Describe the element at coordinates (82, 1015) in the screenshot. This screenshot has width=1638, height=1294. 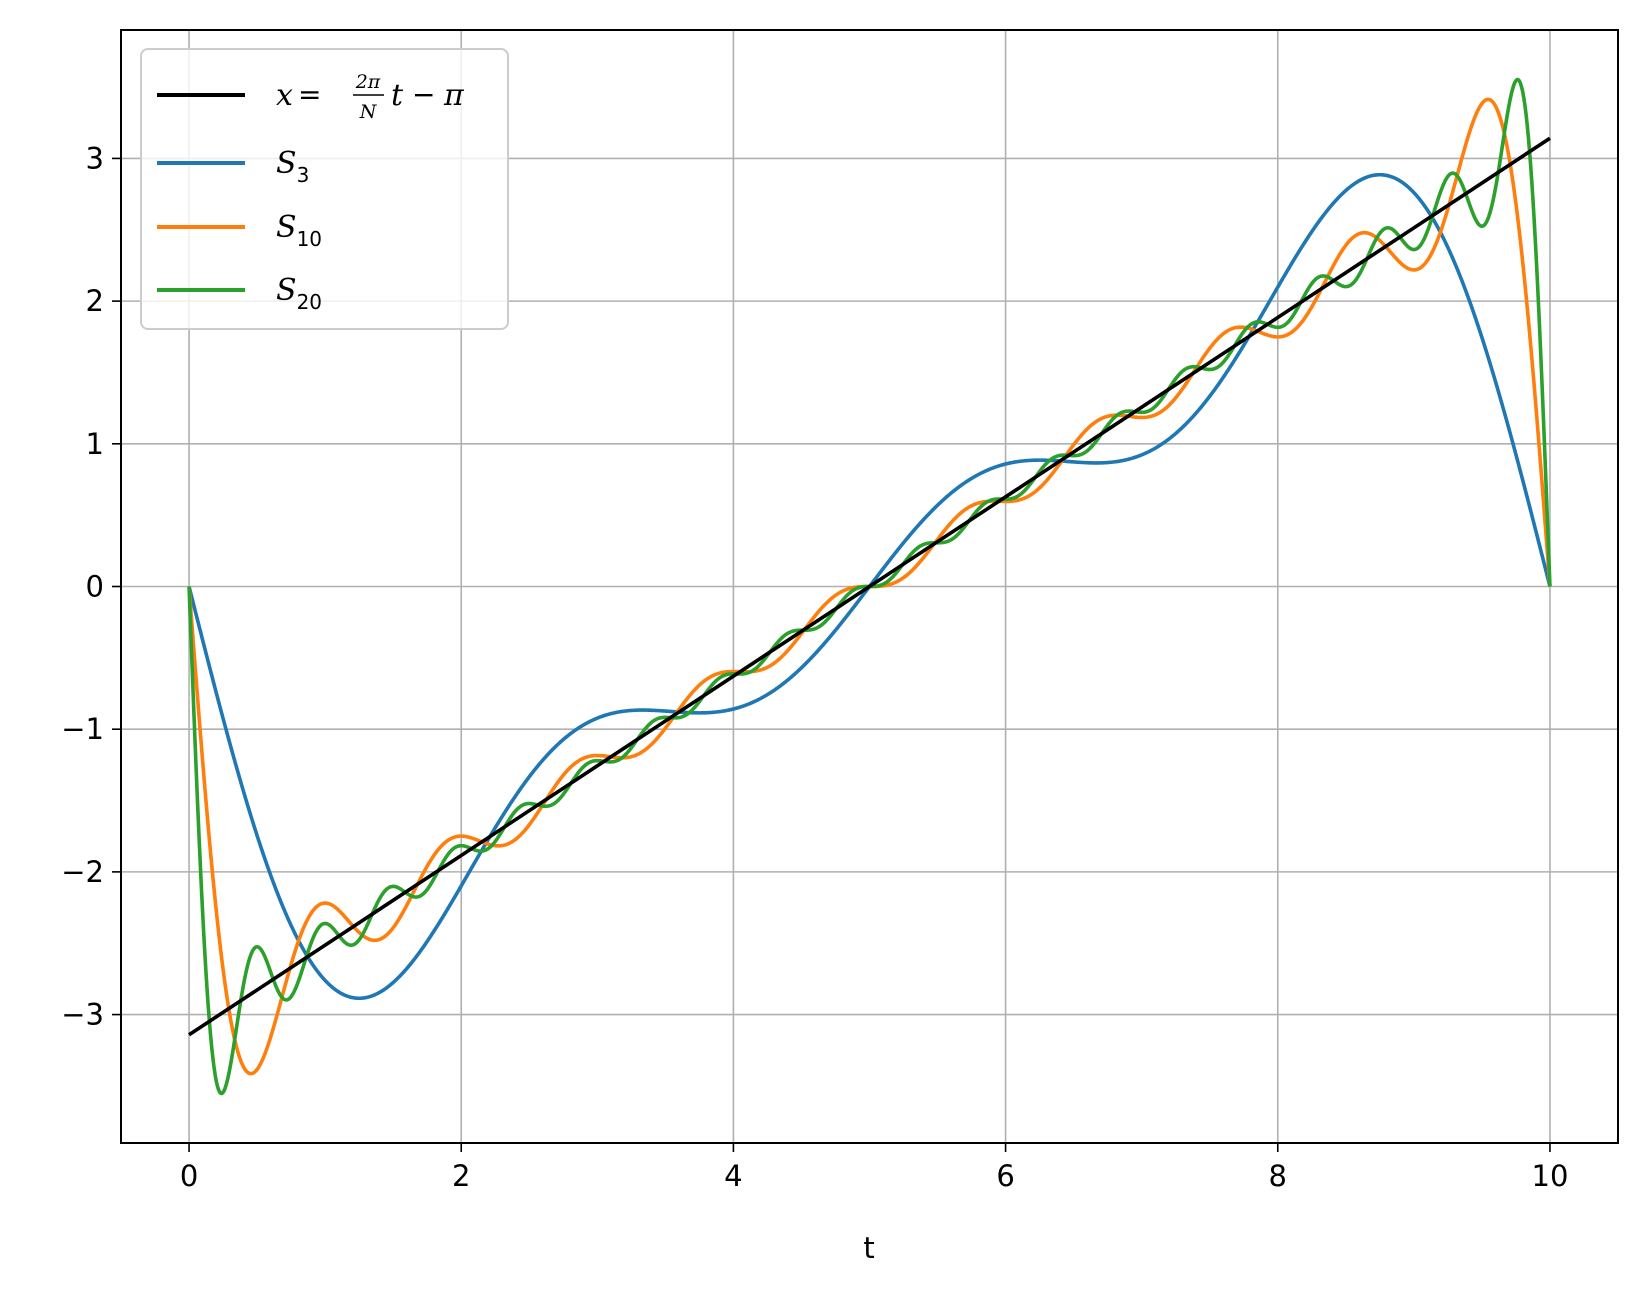
I see `y-tick-label: −3` at that location.